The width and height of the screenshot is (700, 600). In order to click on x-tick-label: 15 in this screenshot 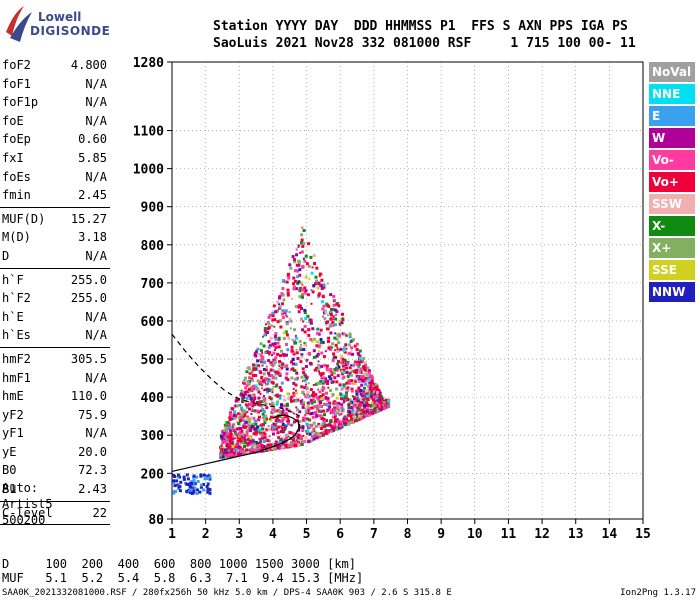, I will do `click(643, 534)`.